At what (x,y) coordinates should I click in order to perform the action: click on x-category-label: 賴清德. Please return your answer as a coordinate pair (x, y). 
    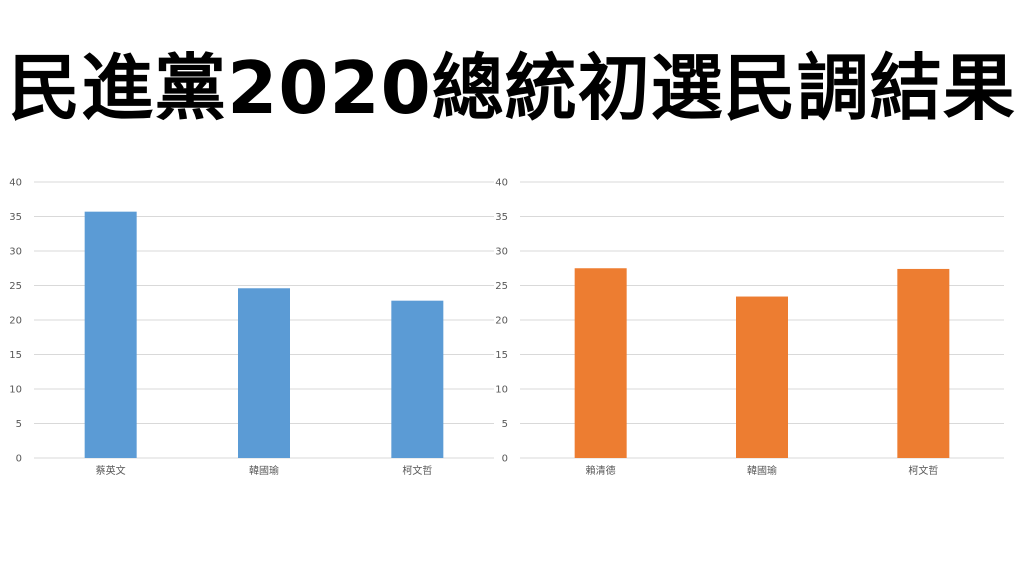
    Looking at the image, I should click on (601, 470).